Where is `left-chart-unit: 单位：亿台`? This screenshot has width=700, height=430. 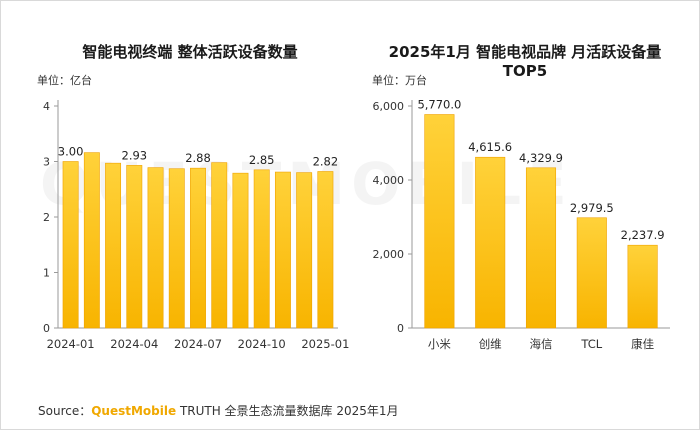 left-chart-unit: 单位：亿台 is located at coordinates (64, 80).